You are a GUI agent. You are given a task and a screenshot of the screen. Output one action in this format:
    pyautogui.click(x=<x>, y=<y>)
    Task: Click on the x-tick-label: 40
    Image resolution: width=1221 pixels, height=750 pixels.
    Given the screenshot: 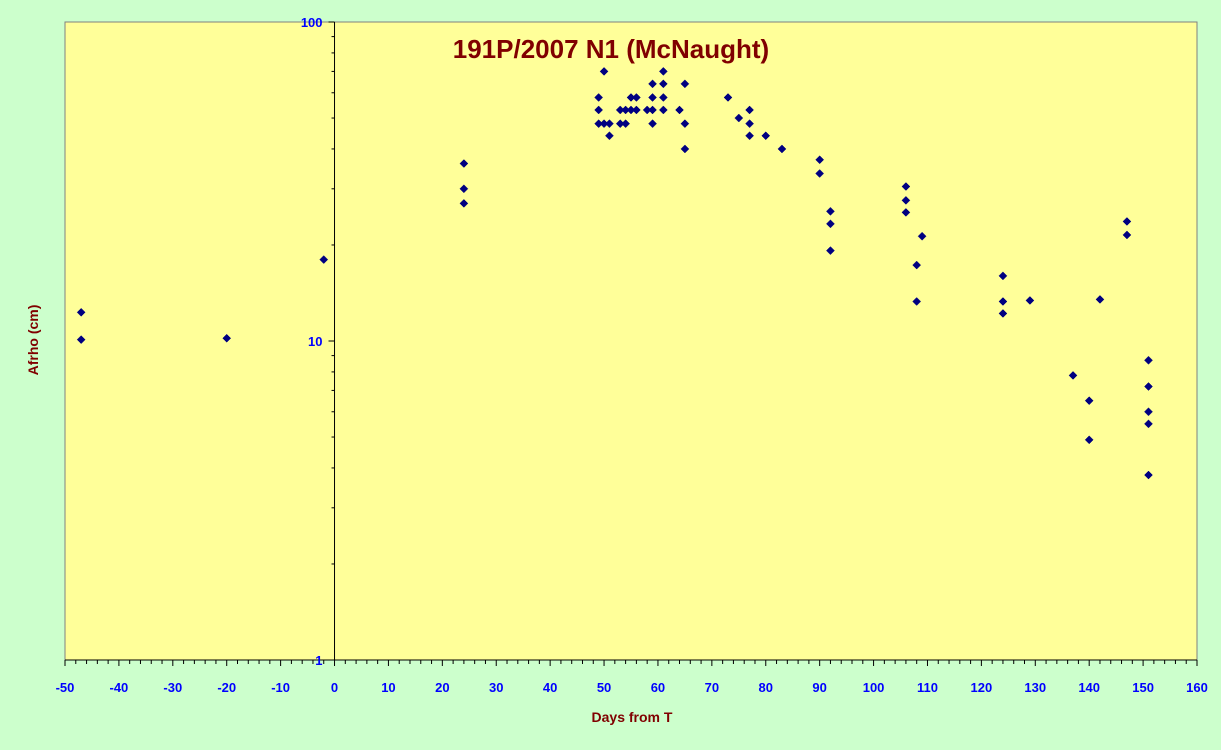 What is the action you would take?
    pyautogui.click(x=550, y=687)
    